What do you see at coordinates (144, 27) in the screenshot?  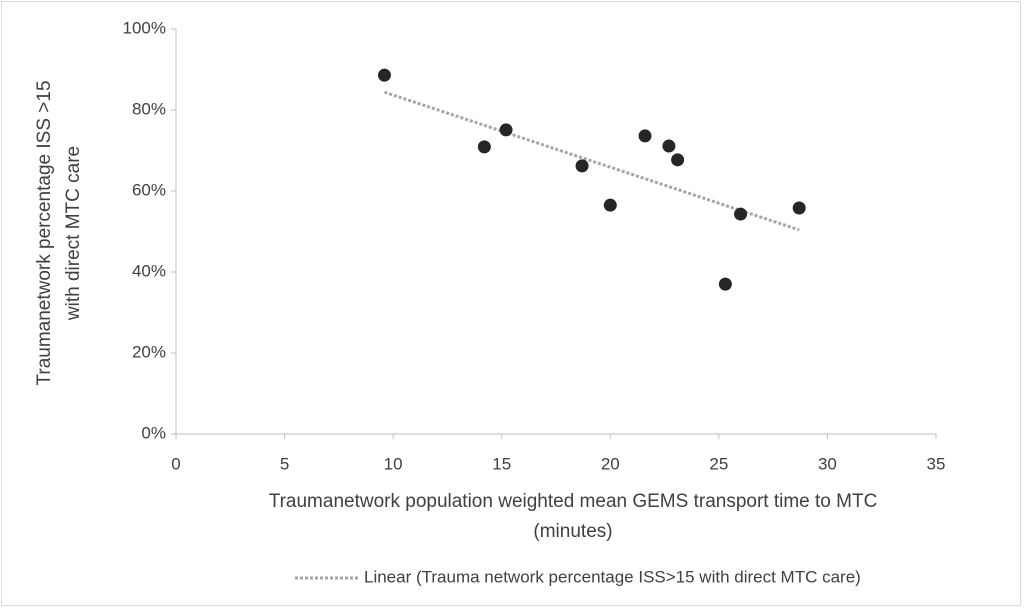 I see `y-tick-label: 100%` at bounding box center [144, 27].